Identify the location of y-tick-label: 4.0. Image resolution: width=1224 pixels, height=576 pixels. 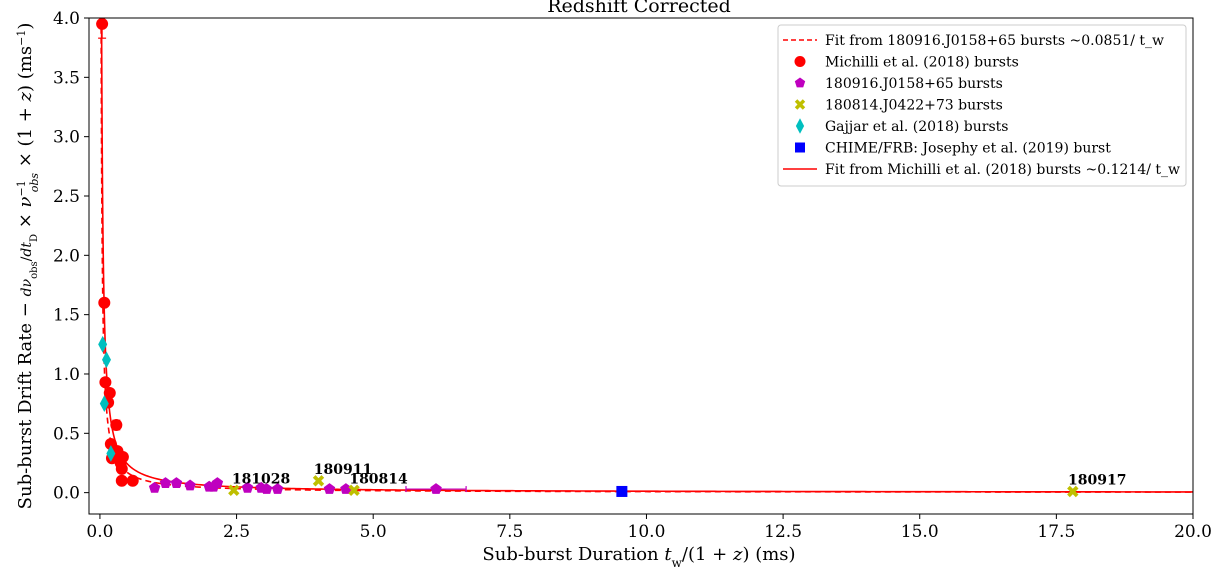
(66, 19).